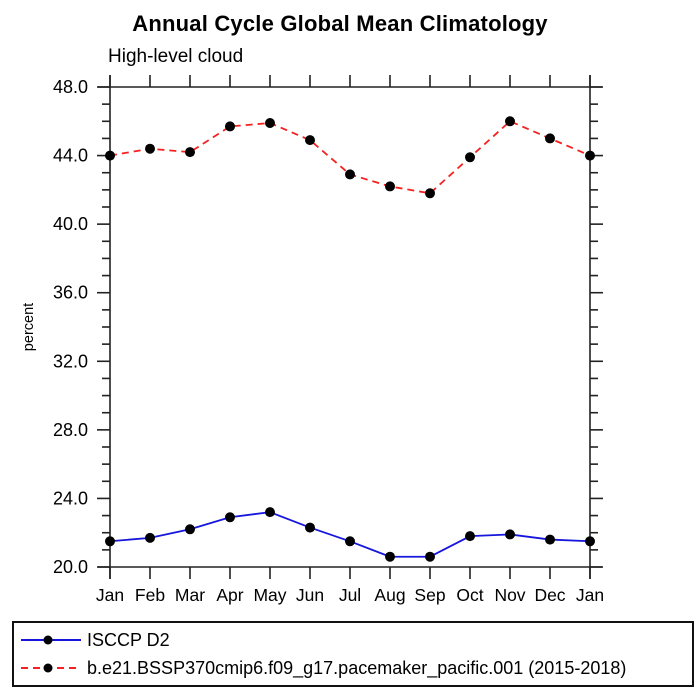 The image size is (700, 700). I want to click on x-tick-label: Feb, so click(150, 595).